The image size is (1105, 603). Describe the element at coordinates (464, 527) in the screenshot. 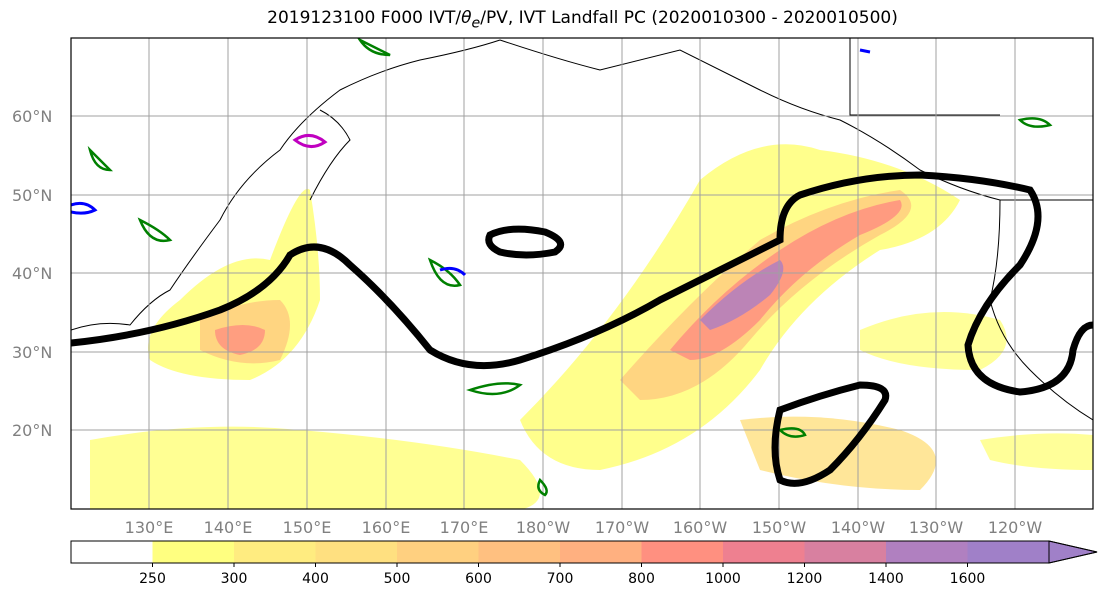

I see `lon-tick-label: 170°E` at that location.